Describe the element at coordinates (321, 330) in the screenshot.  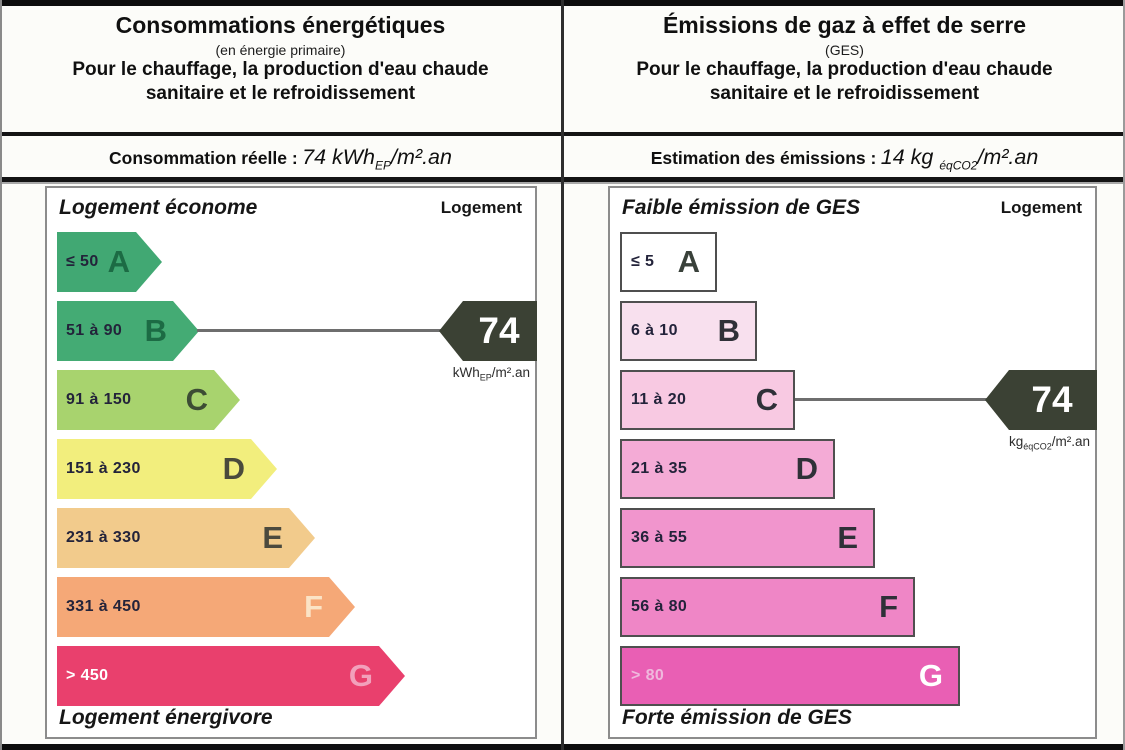
I see `energy-pointer-line` at that location.